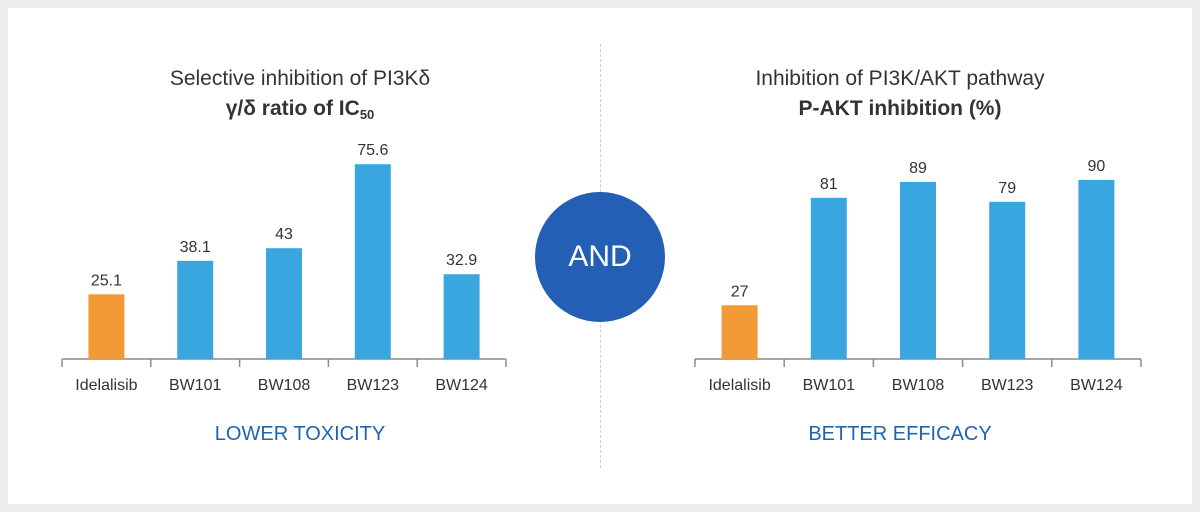 This screenshot has width=1200, height=512. I want to click on right-chart-caption: BETTER EFFICACY, so click(900, 434).